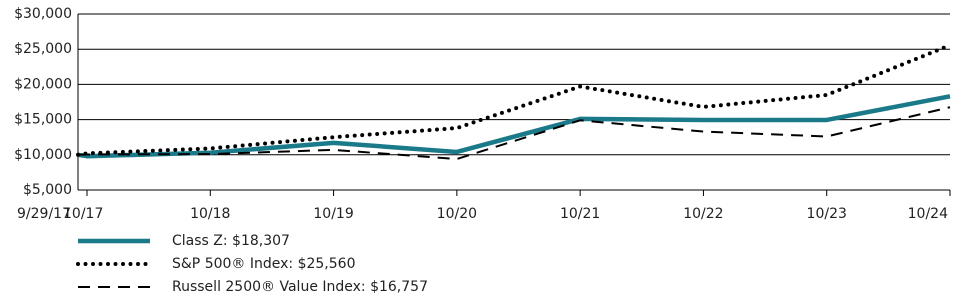 The image size is (975, 304). I want to click on legend-label: Class Z: $18,307, so click(231, 241).